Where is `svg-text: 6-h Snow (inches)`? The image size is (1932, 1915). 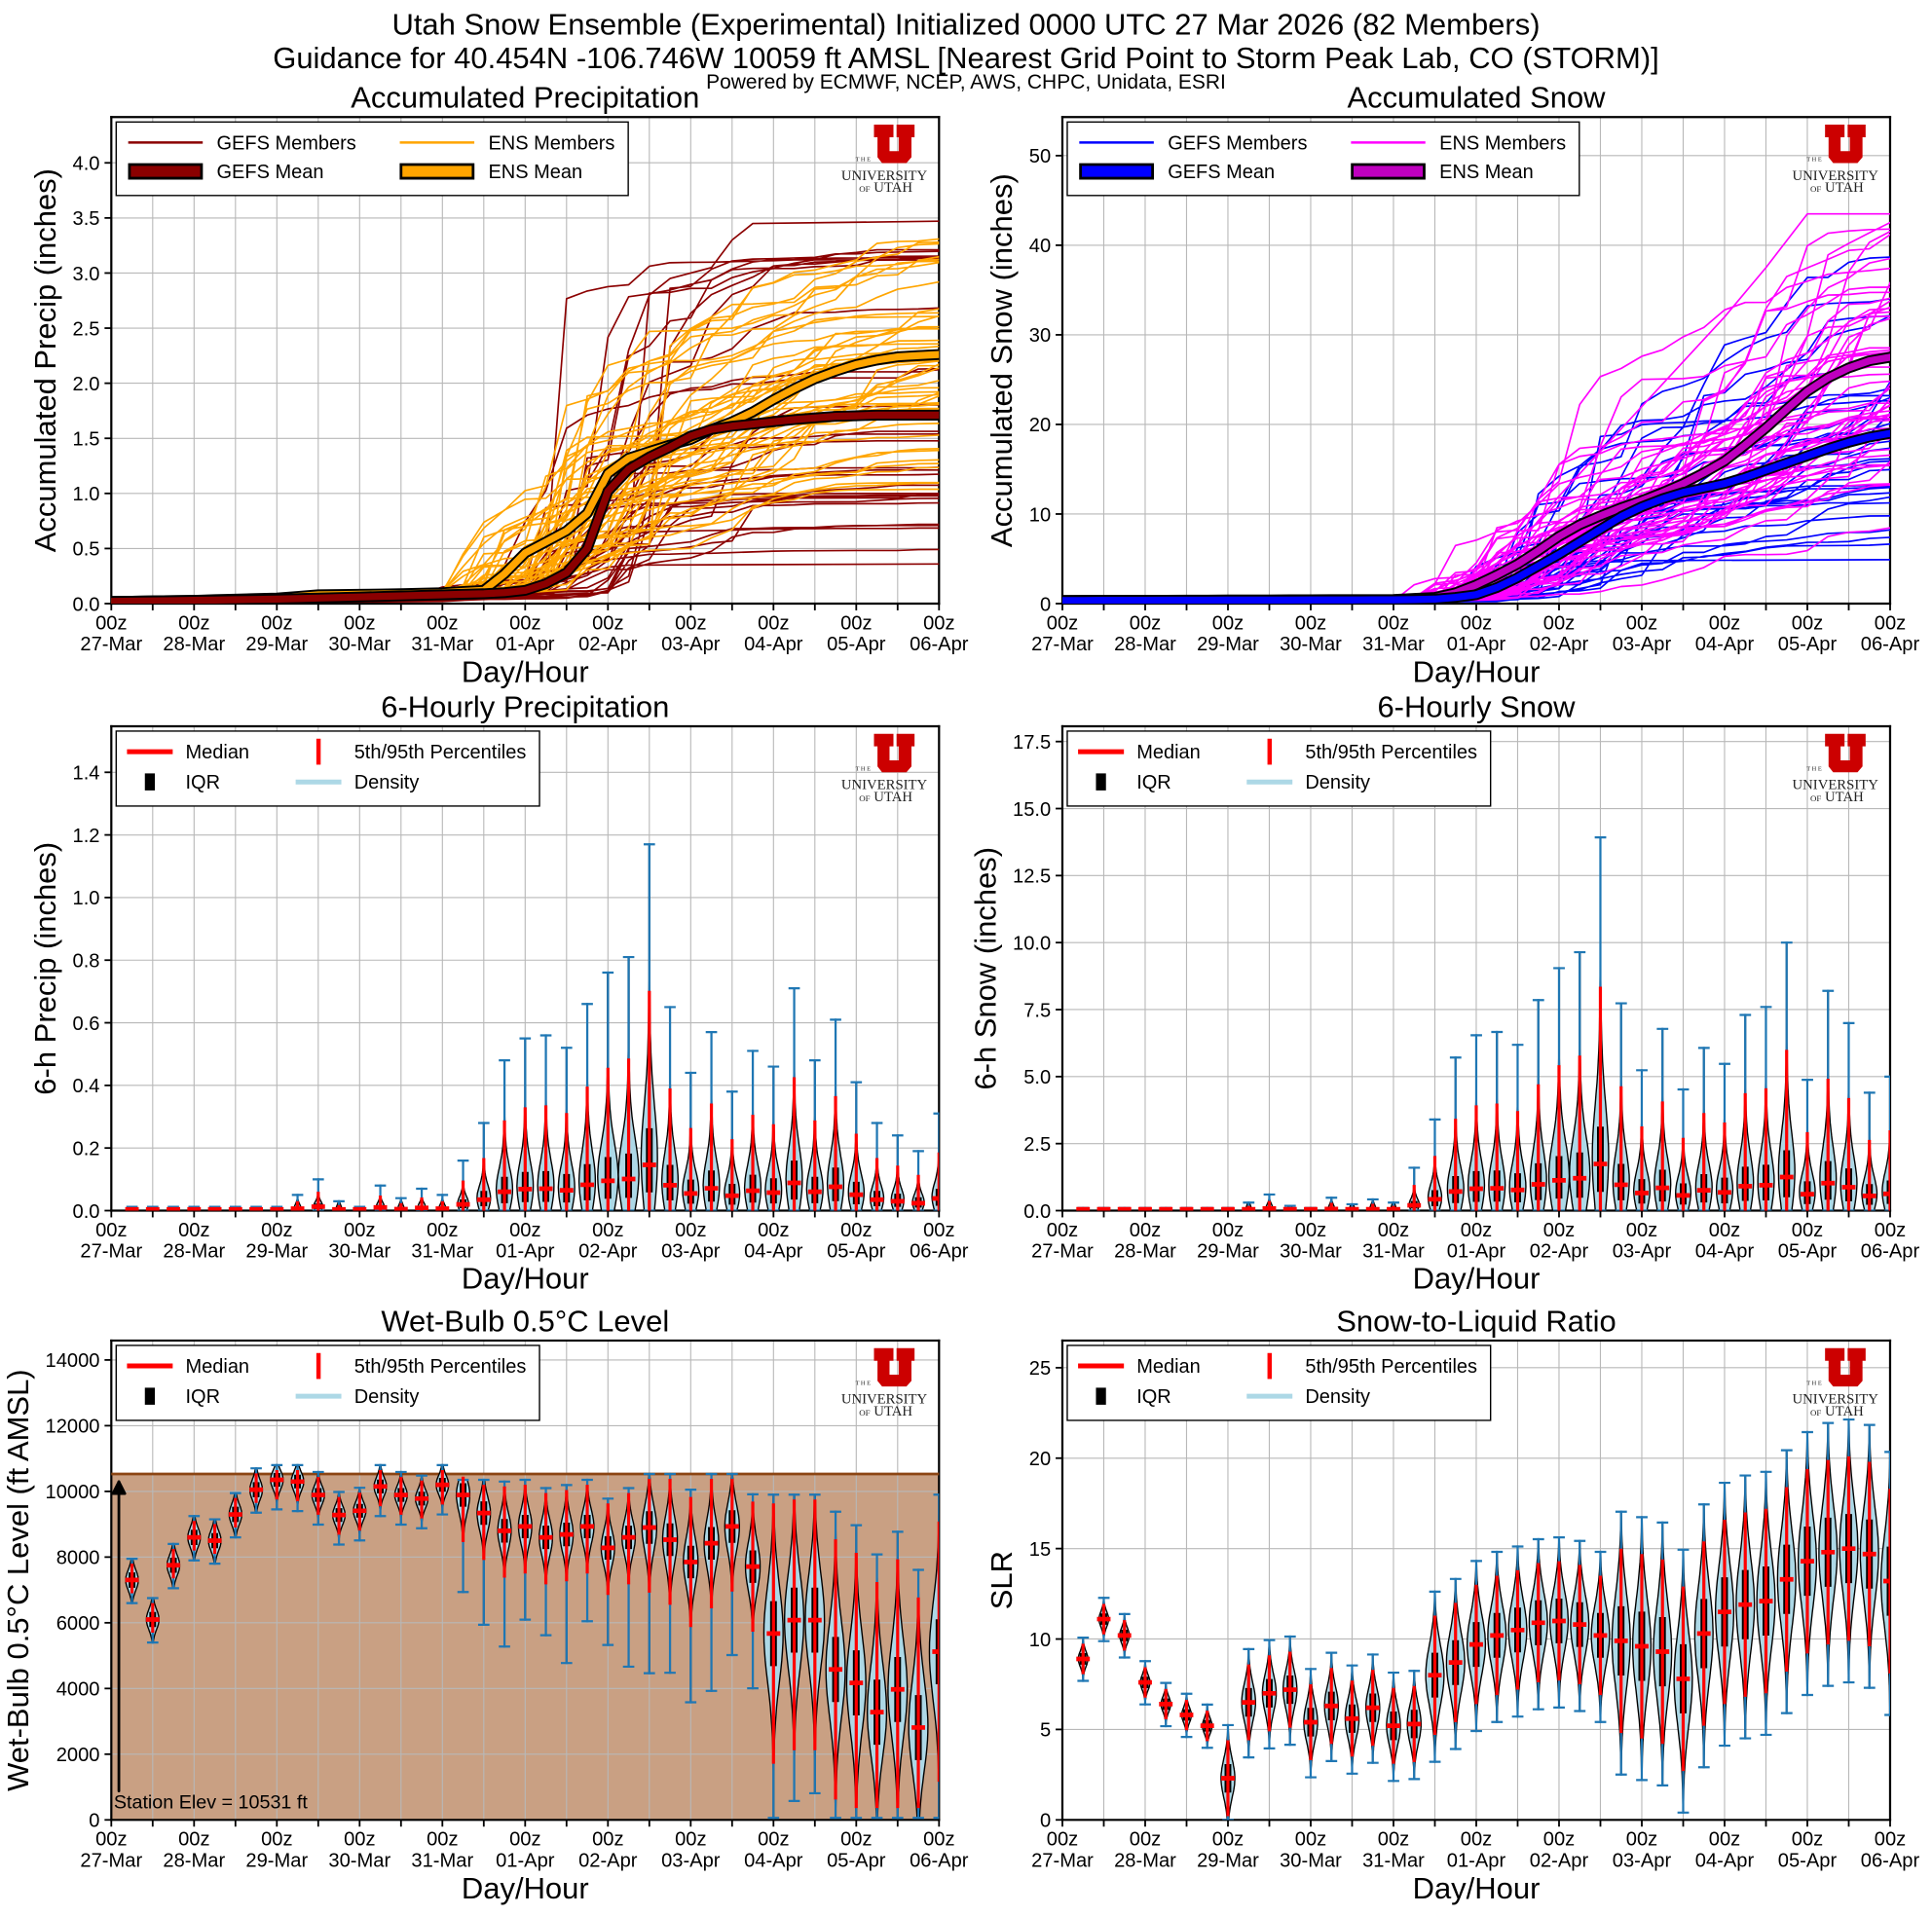
svg-text: 6-h Snow (inches) is located at coordinates (985, 968).